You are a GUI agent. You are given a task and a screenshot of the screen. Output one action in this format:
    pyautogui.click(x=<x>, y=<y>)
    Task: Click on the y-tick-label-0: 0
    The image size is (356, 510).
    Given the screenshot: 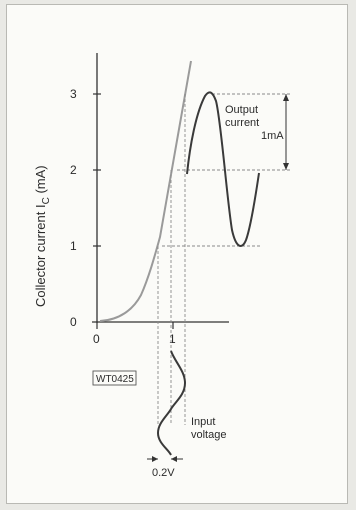 What is the action you would take?
    pyautogui.click(x=73, y=322)
    